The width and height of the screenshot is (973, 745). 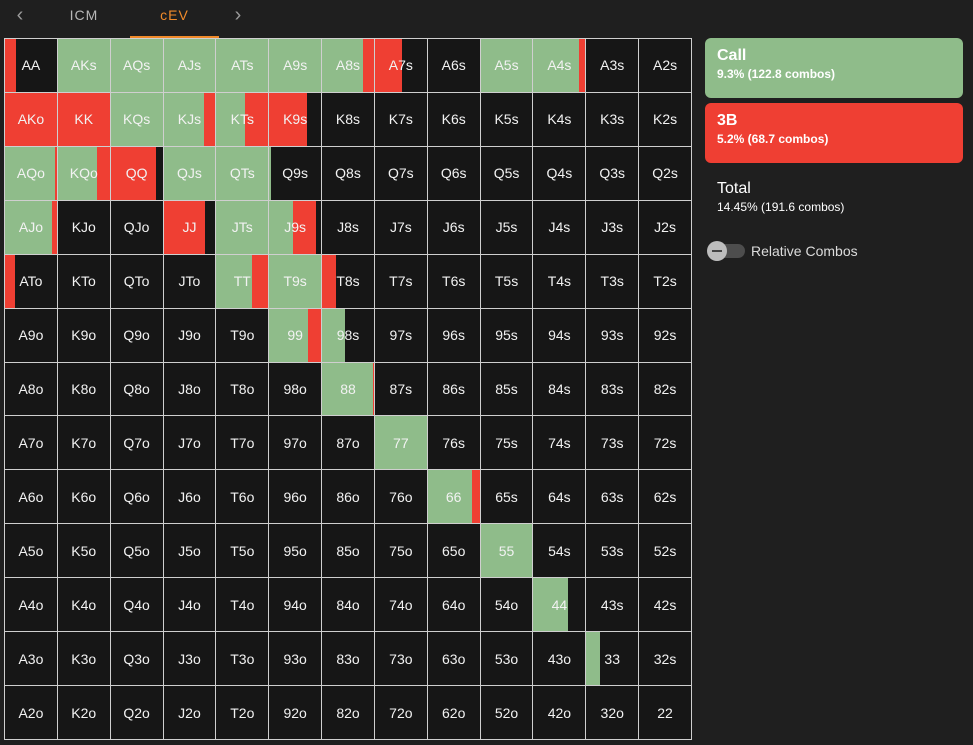 I want to click on call-legend-card: Call 9.3% (122.8 combos), so click(x=834, y=68).